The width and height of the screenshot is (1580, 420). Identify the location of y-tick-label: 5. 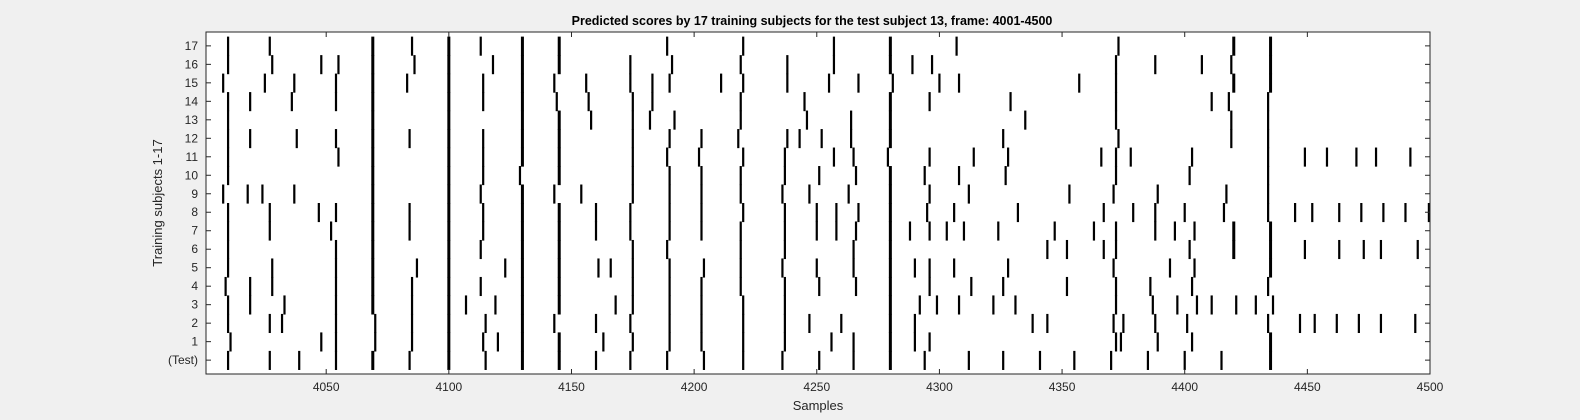
(194, 268).